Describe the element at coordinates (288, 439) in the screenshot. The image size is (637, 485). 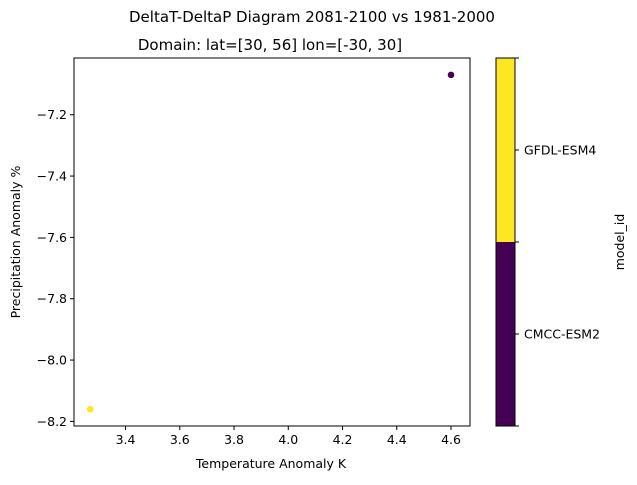
I see `x-tick-label: 4.0` at that location.